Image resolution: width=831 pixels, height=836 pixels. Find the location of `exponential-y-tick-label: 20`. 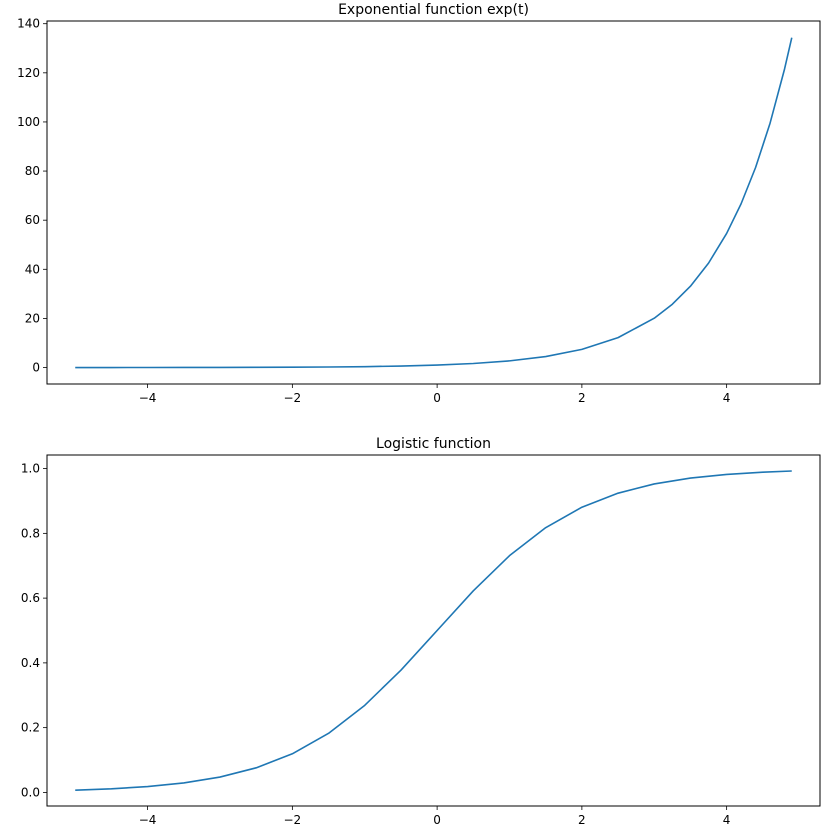

exponential-y-tick-label: 20 is located at coordinates (32, 318).